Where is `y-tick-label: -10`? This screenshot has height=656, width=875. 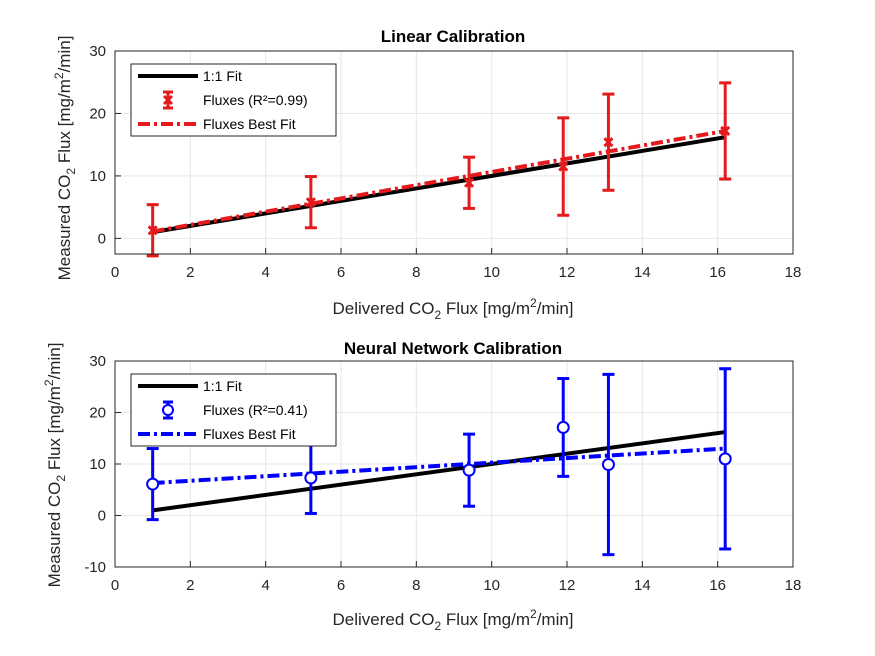
y-tick-label: -10 is located at coordinates (95, 567).